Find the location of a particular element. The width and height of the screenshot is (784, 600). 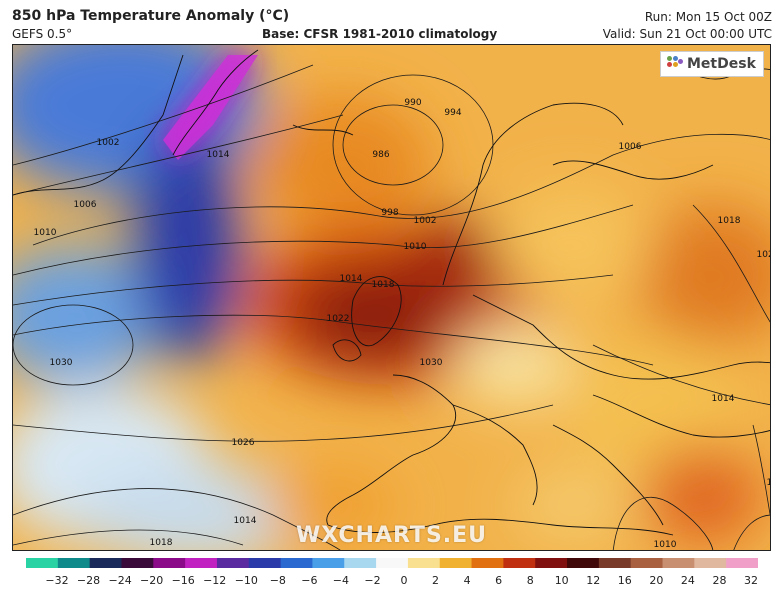

colorbar is located at coordinates (392, 563).